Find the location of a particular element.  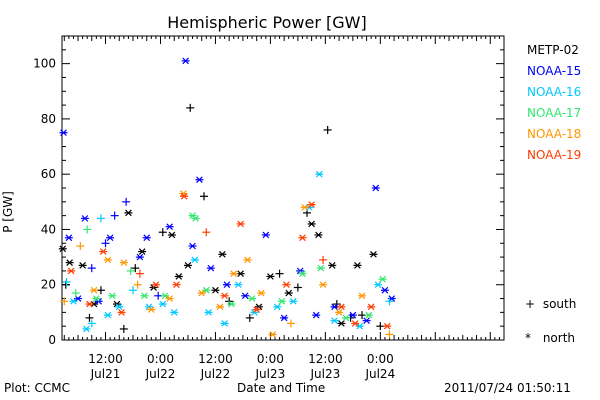

x-axis-label: Date and Time is located at coordinates (281, 388).